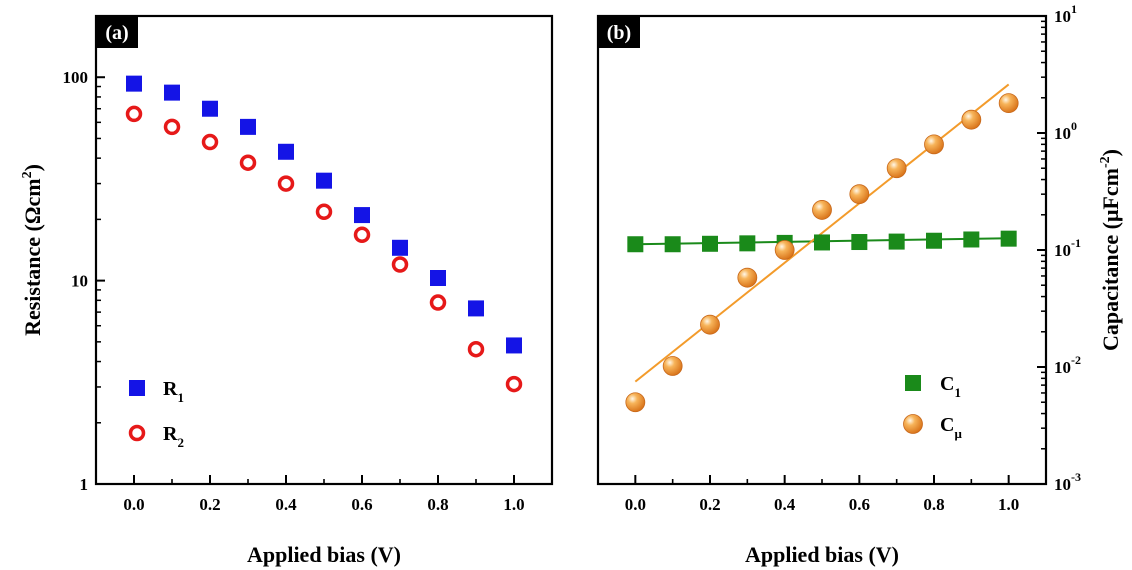  What do you see at coordinates (32, 250) in the screenshot?
I see `y-axis-title: Resistance (Ωcm2)` at bounding box center [32, 250].